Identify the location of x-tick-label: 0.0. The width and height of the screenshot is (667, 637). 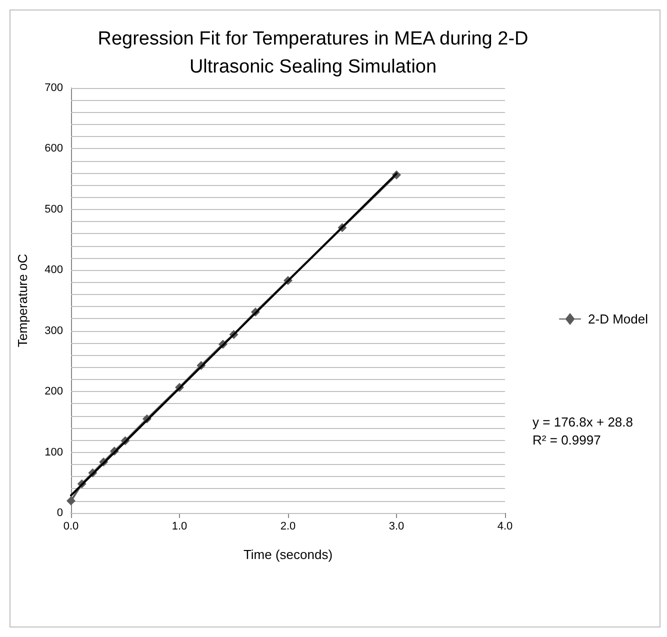
(71, 526).